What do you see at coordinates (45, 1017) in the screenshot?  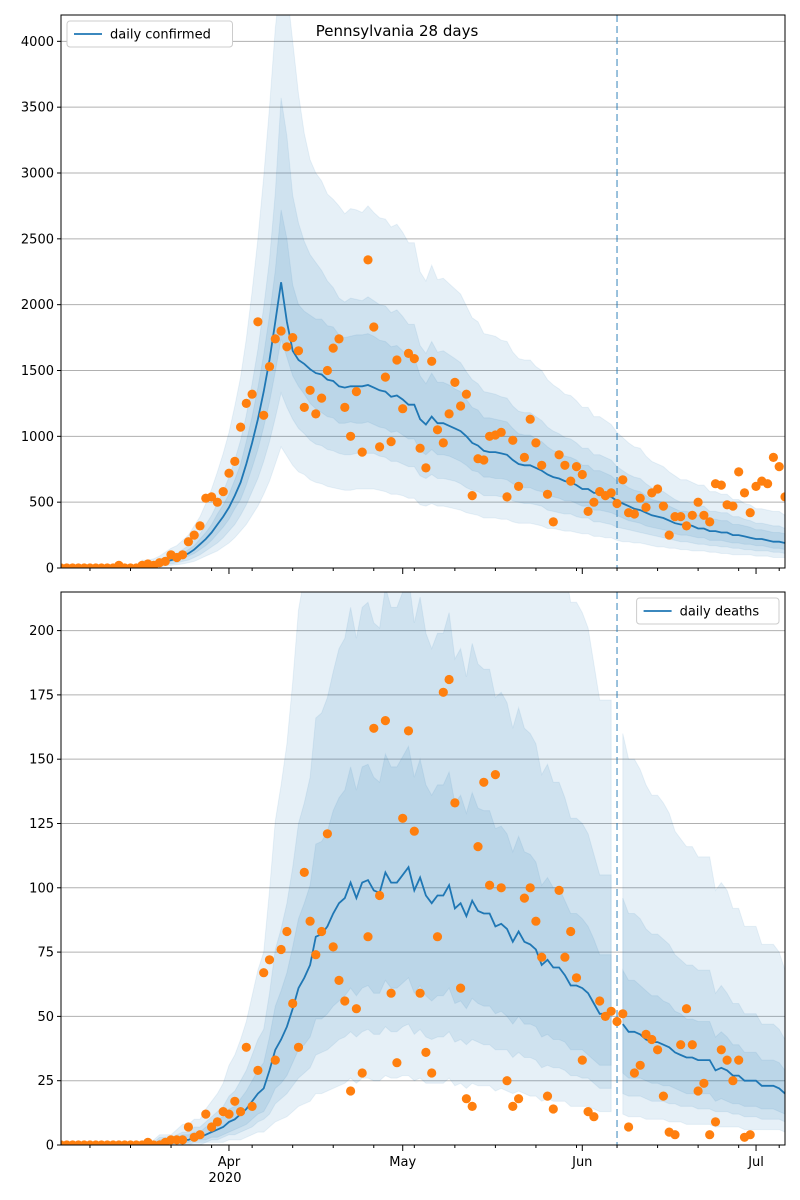 I see `y-tick-label: 50` at bounding box center [45, 1017].